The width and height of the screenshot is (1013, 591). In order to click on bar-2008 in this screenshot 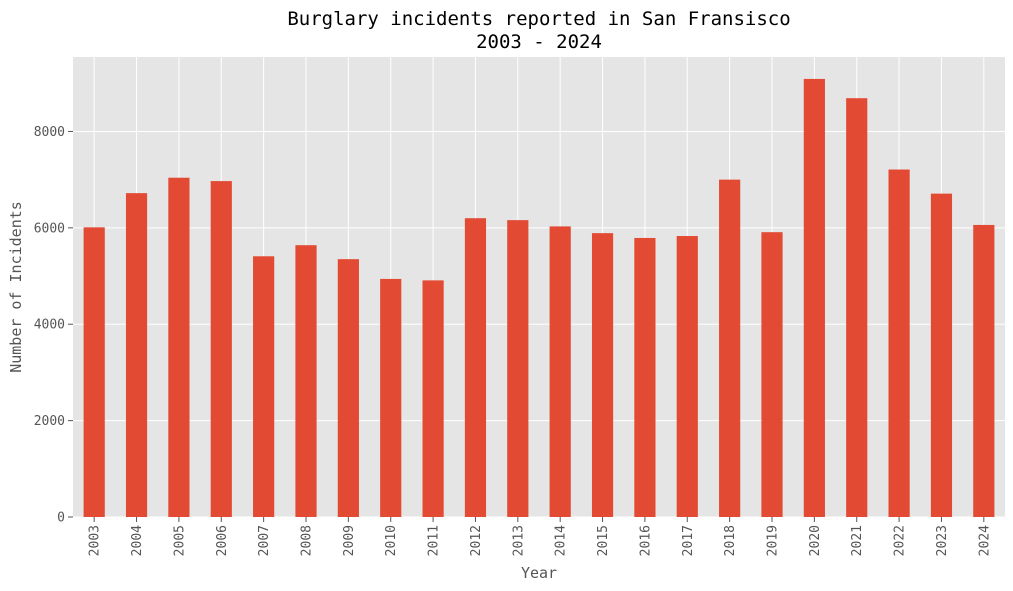, I will do `click(306, 381)`.